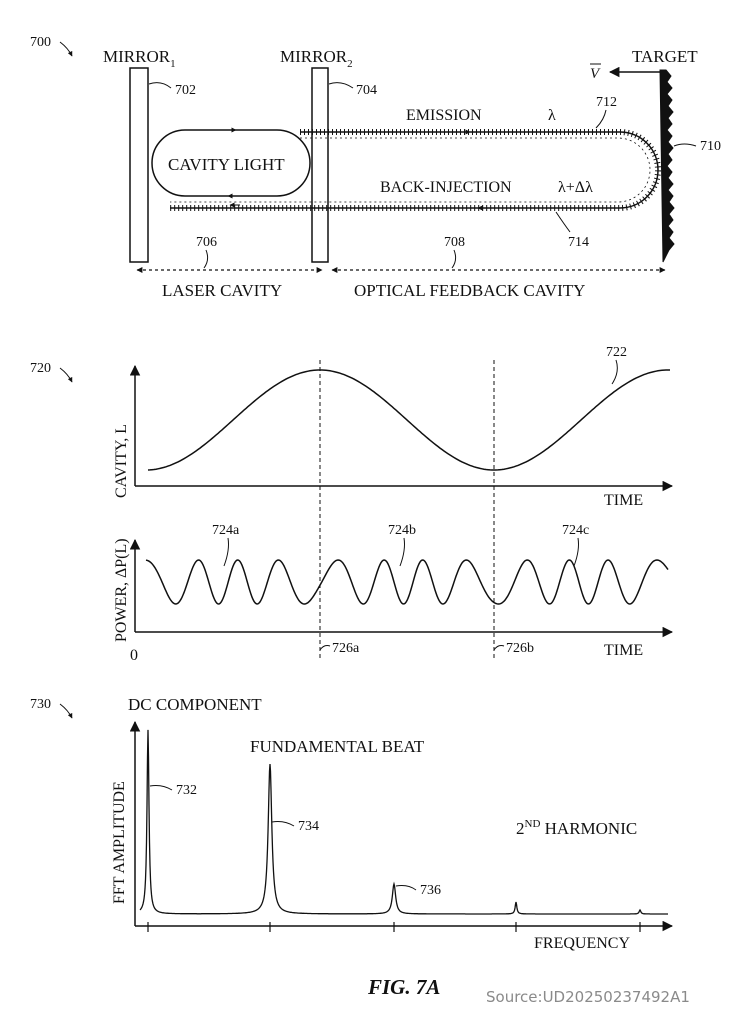 The width and height of the screenshot is (754, 1024). Describe the element at coordinates (320, 165) in the screenshot. I see `mirror2` at that location.